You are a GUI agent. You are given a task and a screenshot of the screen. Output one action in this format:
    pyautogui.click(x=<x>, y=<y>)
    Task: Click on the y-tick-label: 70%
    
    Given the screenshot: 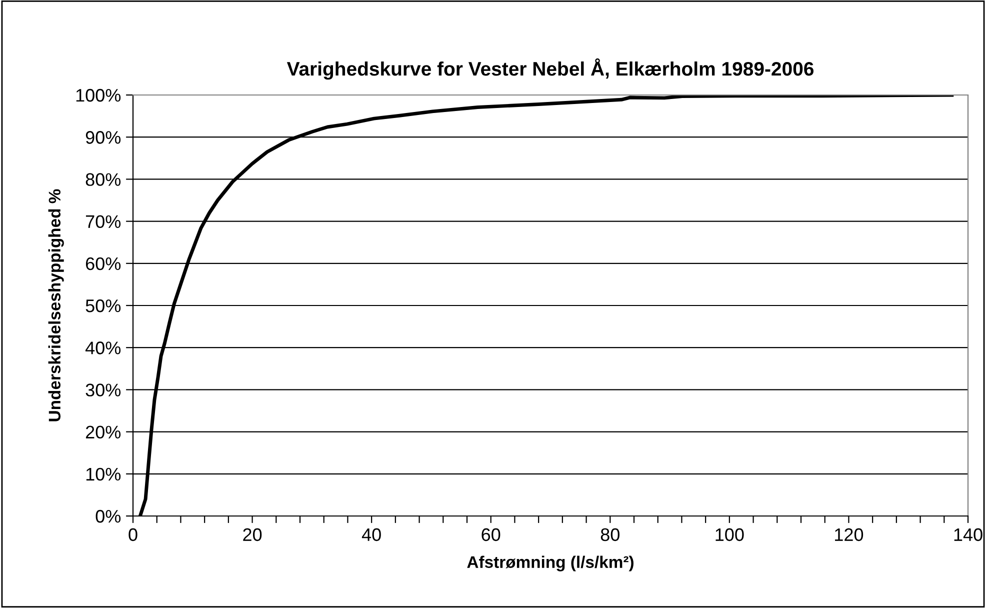 What is the action you would take?
    pyautogui.click(x=103, y=221)
    